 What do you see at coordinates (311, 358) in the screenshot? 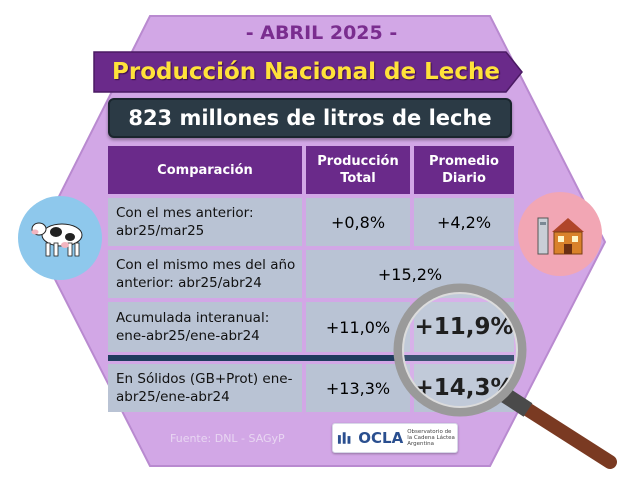
I see `table-divider` at bounding box center [311, 358].